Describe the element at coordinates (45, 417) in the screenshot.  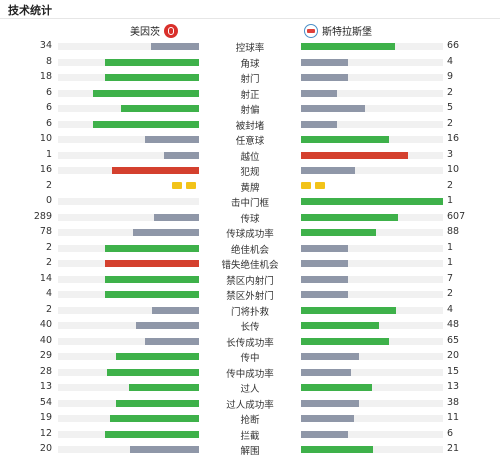
I see `home-stat-value: 19` at that location.